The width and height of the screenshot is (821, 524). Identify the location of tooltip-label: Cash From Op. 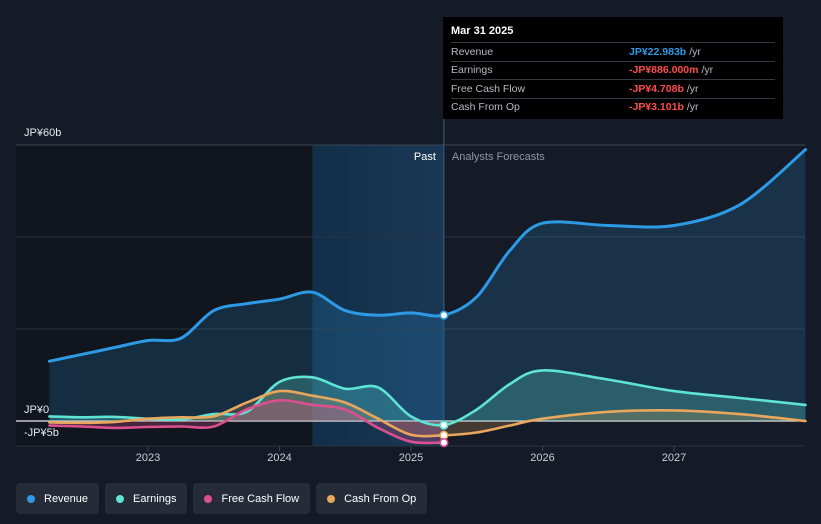
(485, 107).